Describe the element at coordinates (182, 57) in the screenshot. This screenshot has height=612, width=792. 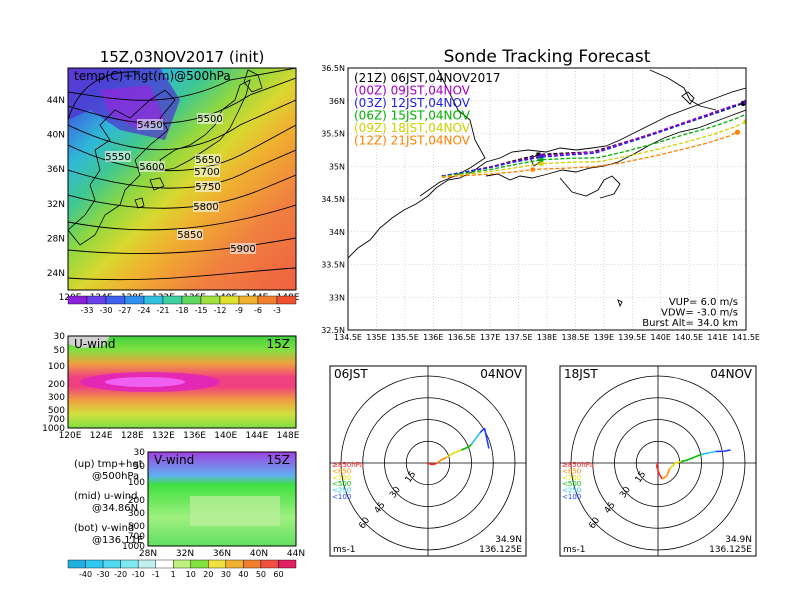
I see `map-title: 15Z,03NOV2017 (init)` at that location.